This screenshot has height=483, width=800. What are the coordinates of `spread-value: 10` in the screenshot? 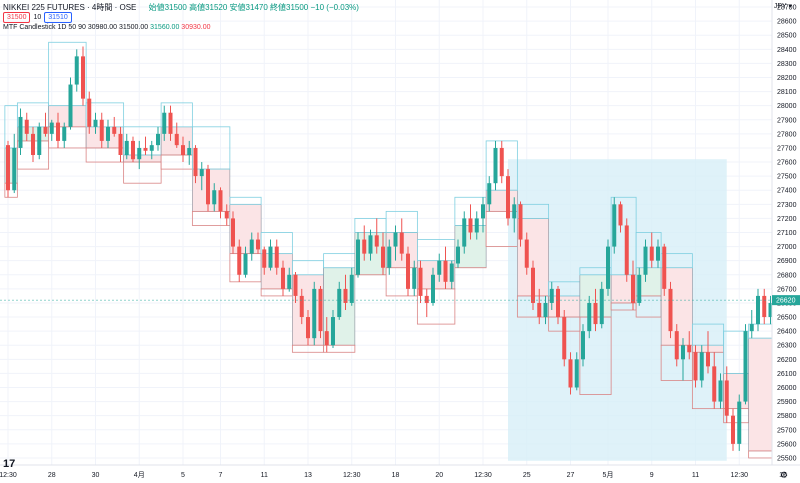 It's located at (37, 17).